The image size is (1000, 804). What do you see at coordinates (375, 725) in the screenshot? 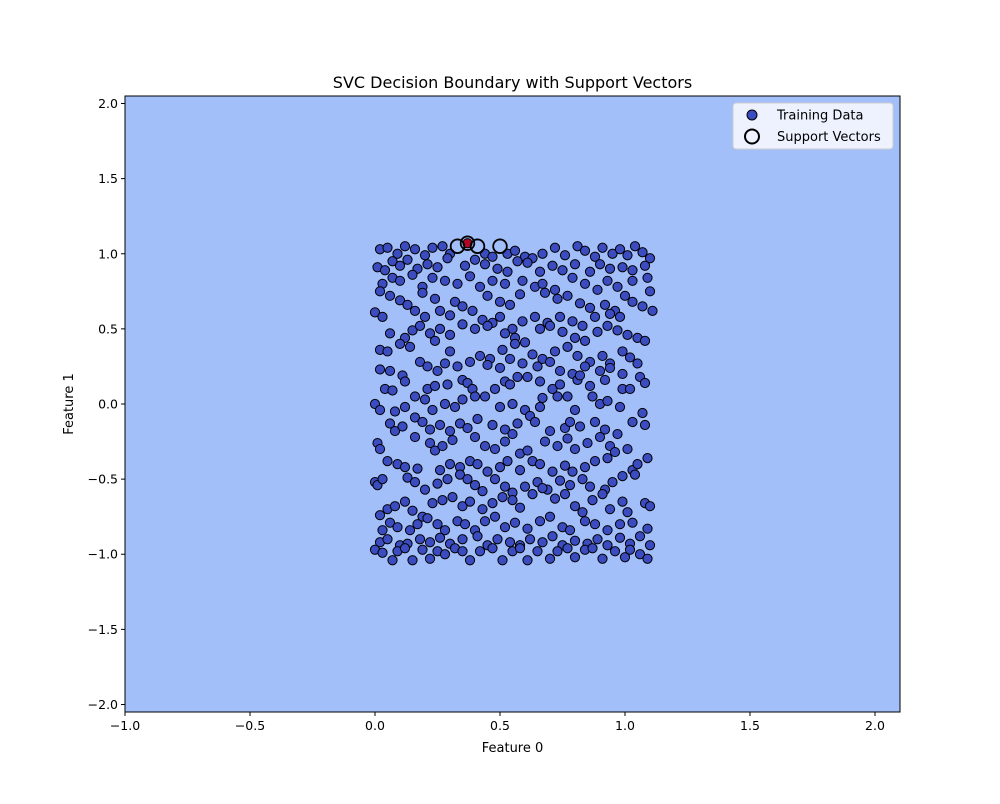
I see `x-tick-label: 0.0` at bounding box center [375, 725].